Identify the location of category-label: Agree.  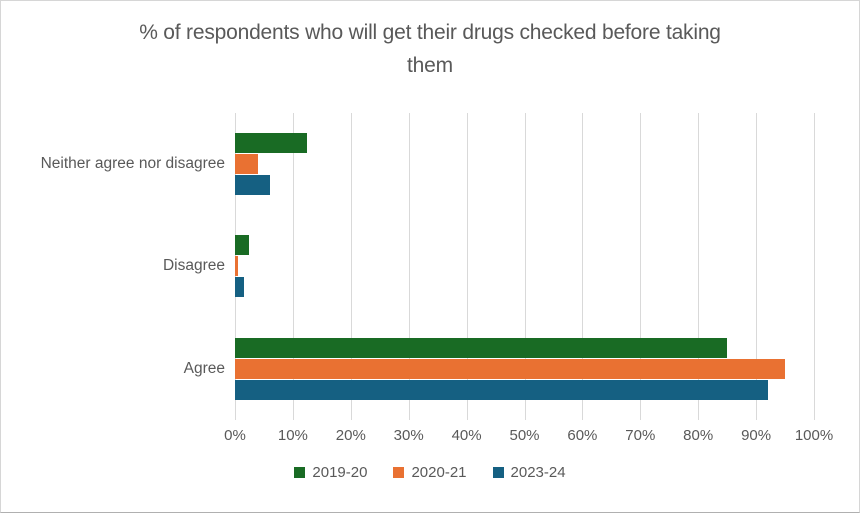
(204, 368).